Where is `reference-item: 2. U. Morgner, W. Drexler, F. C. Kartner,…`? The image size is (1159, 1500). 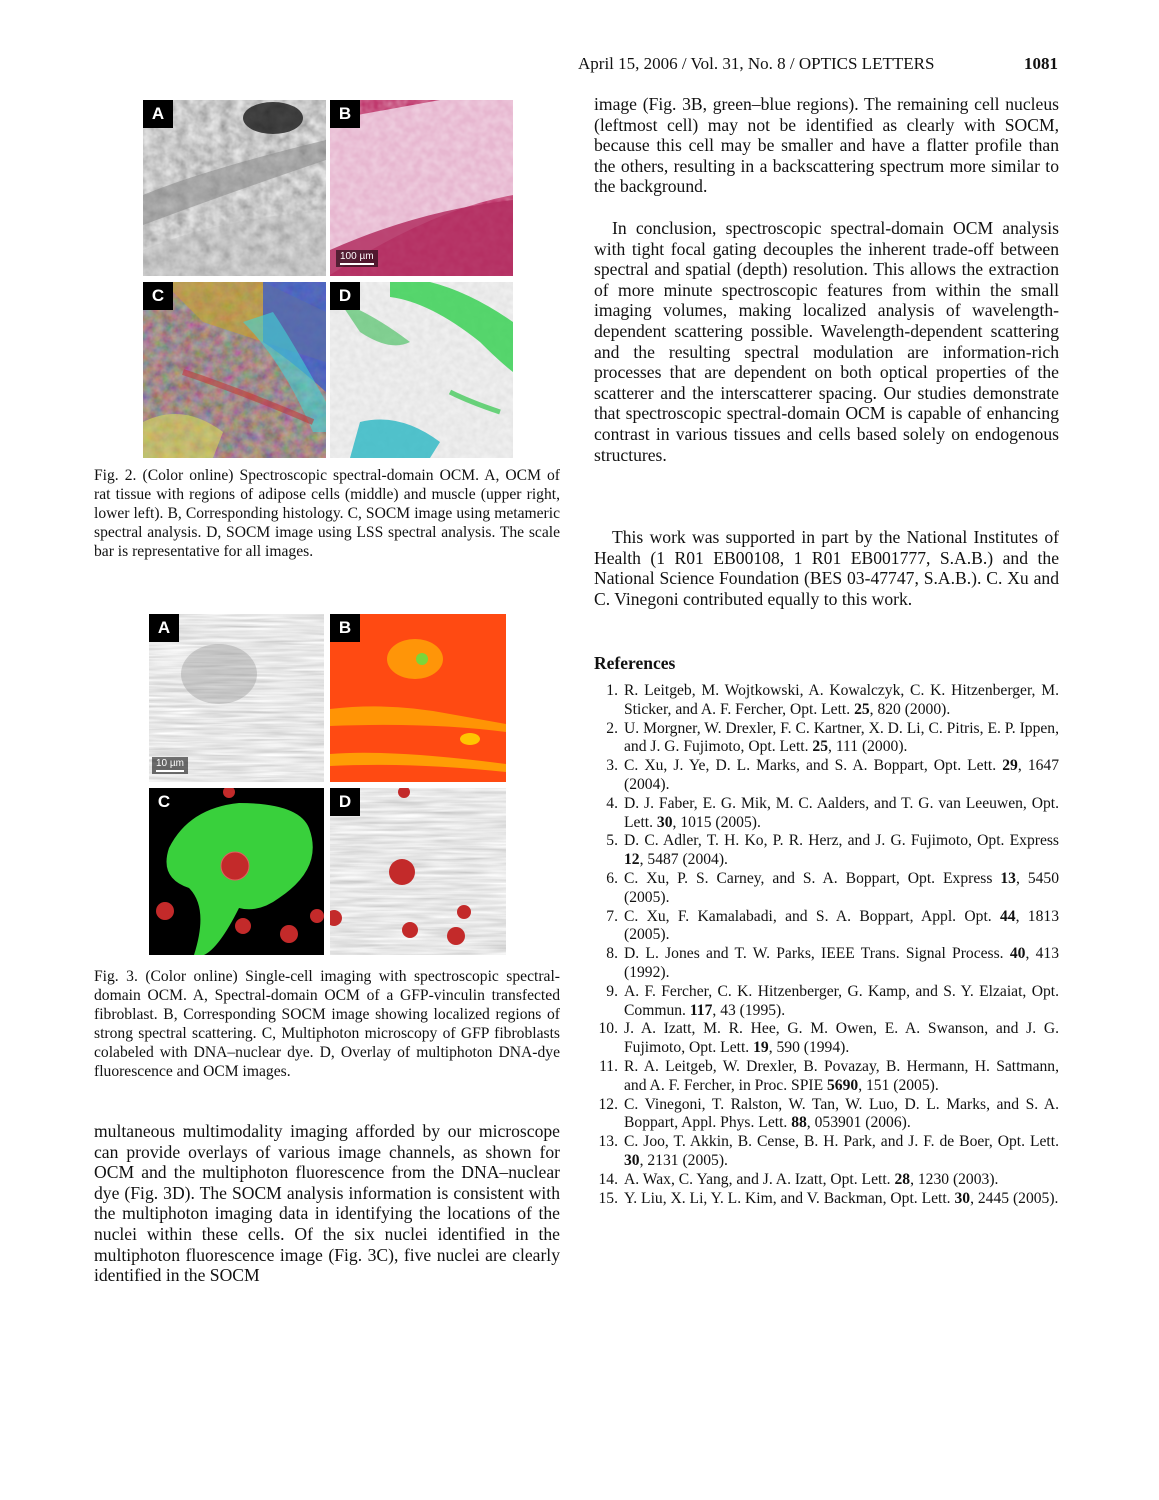 reference-item: 2. U. Morgner, W. Drexler, F. C. Kartner,… is located at coordinates (826, 739).